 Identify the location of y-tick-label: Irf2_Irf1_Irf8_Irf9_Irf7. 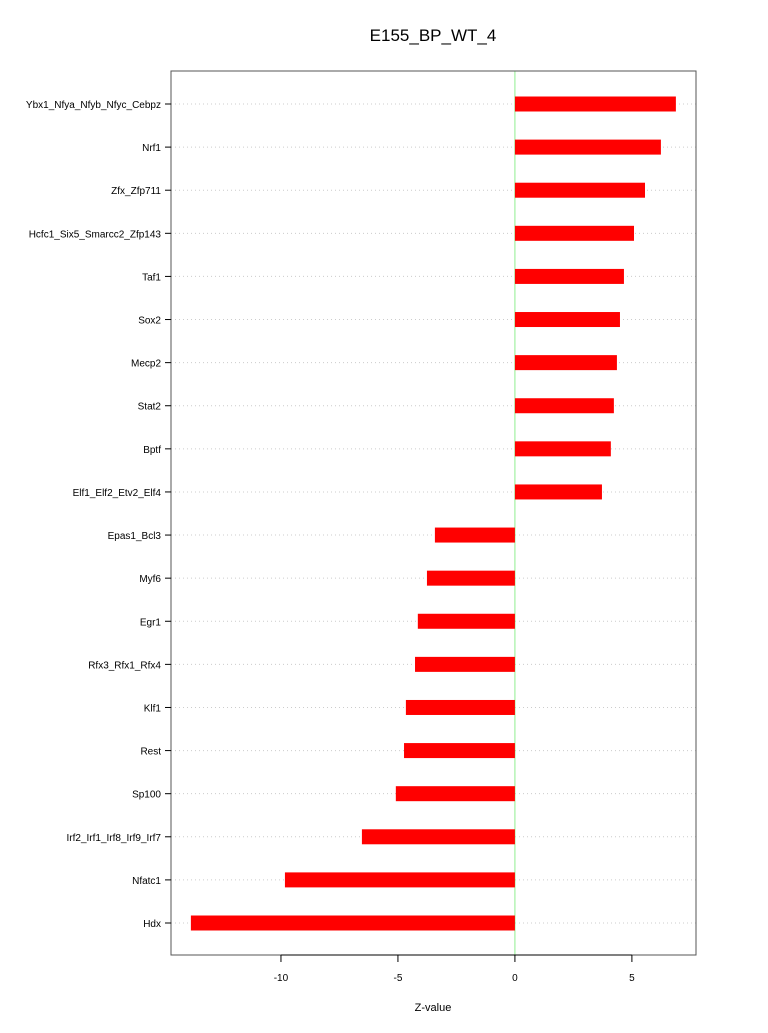
(114, 838).